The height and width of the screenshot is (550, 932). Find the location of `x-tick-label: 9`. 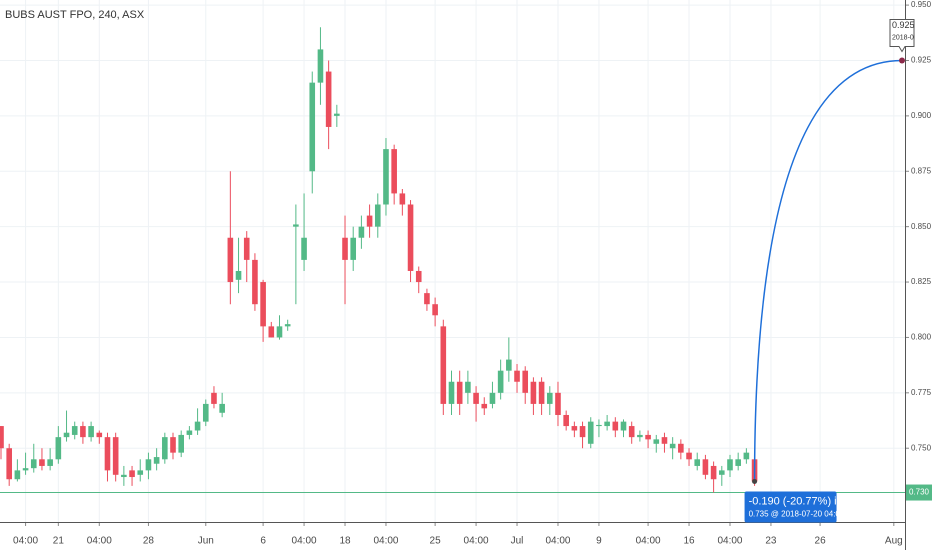

x-tick-label: 9 is located at coordinates (599, 541).